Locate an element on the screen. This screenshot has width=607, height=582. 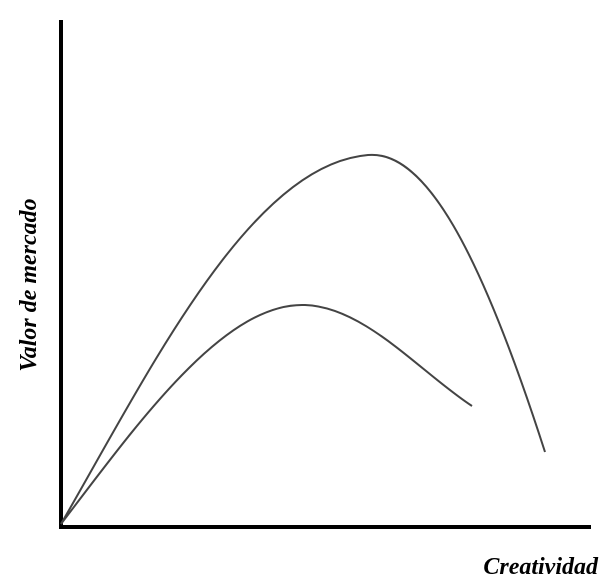
y-axis-label: Valor de mercado is located at coordinates (29, 284).